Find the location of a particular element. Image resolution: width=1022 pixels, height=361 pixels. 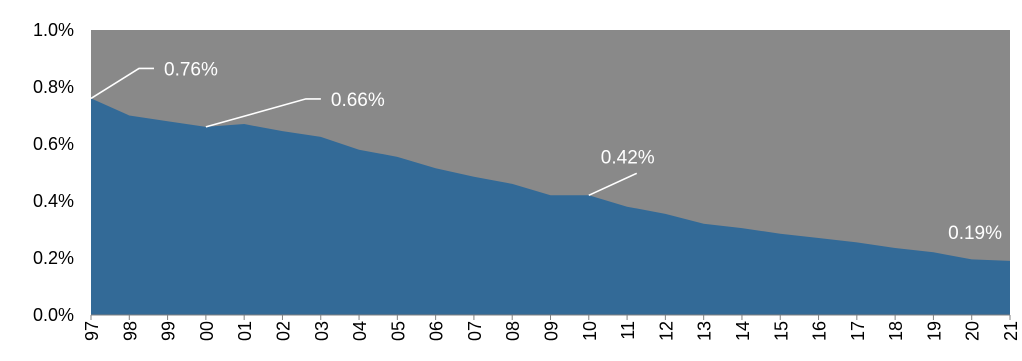

x-tick-label: 14 is located at coordinates (743, 331).